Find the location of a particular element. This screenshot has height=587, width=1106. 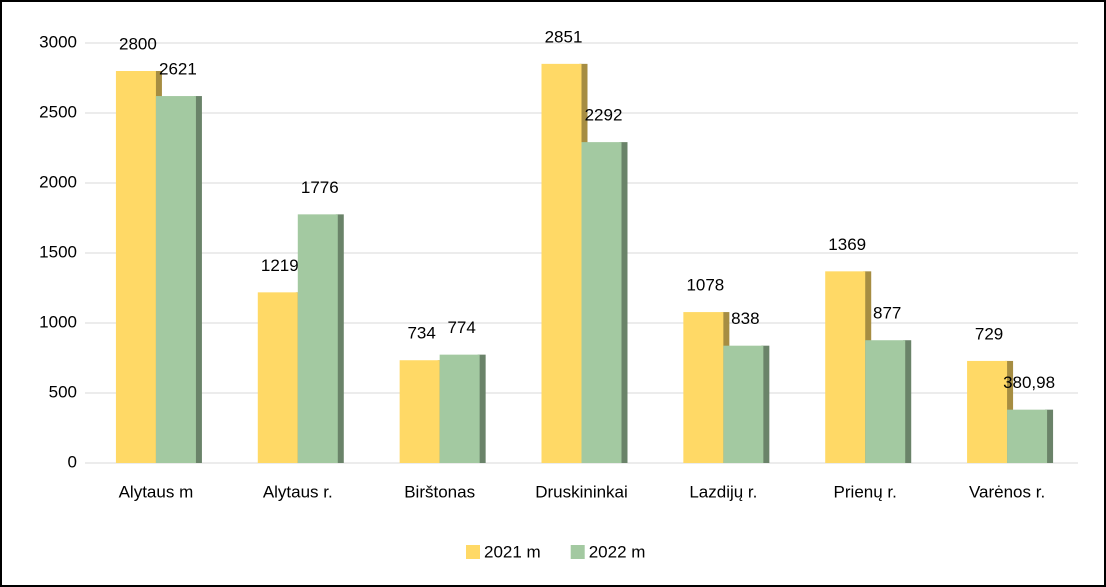

y-tick-label: 500 is located at coordinates (63, 391).